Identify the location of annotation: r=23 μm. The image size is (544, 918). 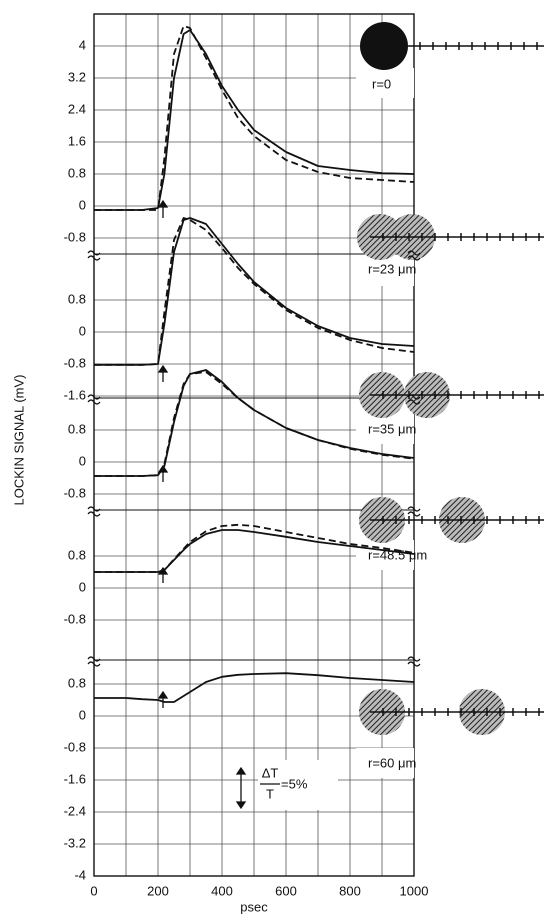
(392, 268).